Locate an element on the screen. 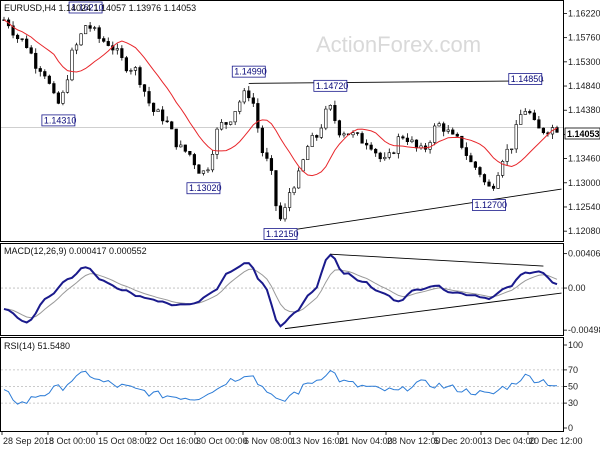 The height and width of the screenshot is (450, 600). time-axis-label: 8 Oct 00:00 is located at coordinates (72, 441).